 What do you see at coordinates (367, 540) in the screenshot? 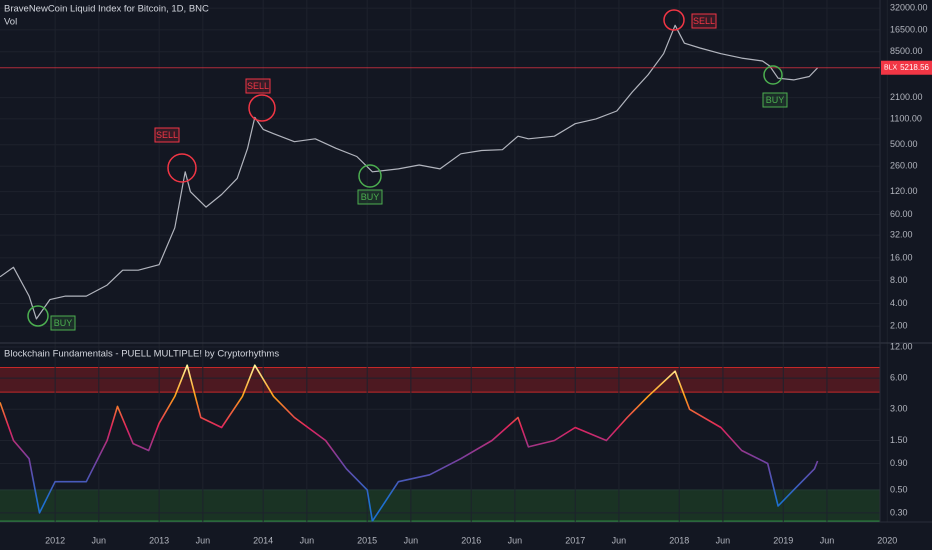
I see `x-tick-label: 2015` at bounding box center [367, 540].